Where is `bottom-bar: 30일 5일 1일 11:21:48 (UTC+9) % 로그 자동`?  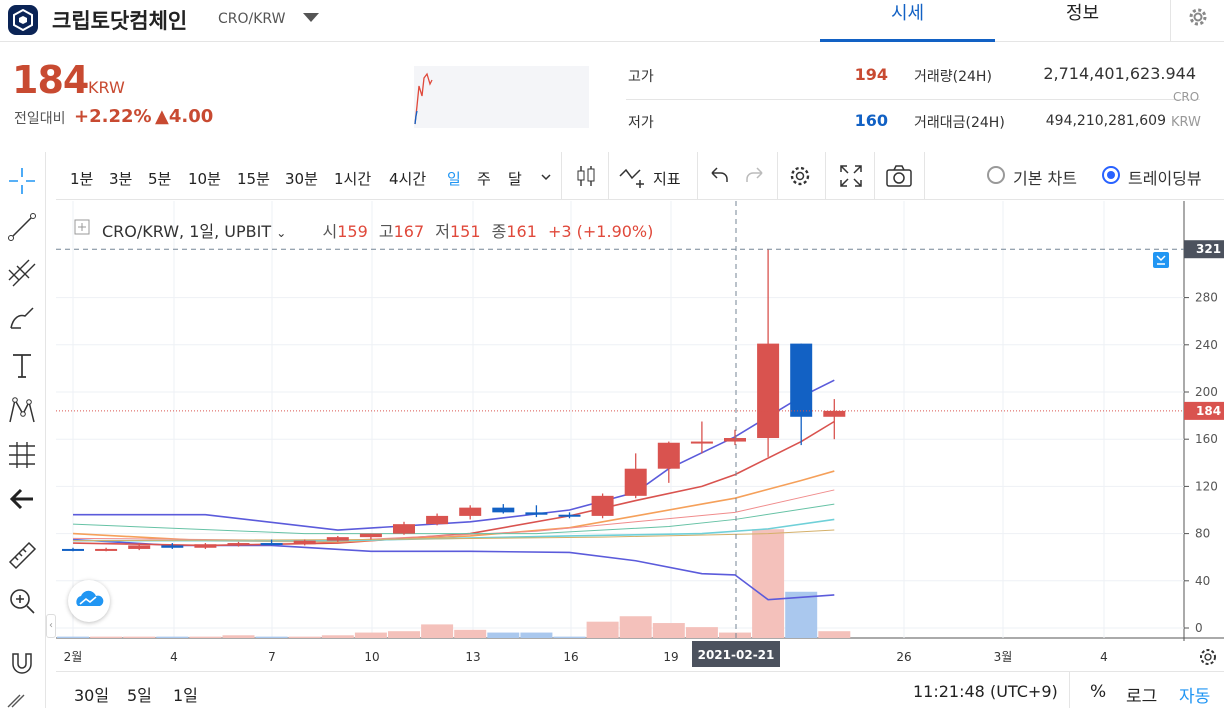
bottom-bar: 30일 5일 1일 11:21:48 (UTC+9) % 로그 자동 is located at coordinates (640, 689).